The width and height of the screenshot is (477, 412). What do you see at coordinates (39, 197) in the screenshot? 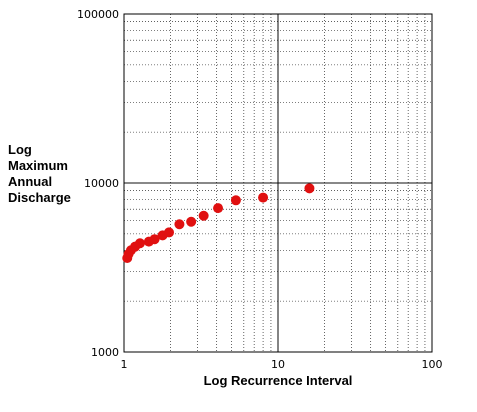
I see `y-axis-title-line: Discharge` at bounding box center [39, 197].